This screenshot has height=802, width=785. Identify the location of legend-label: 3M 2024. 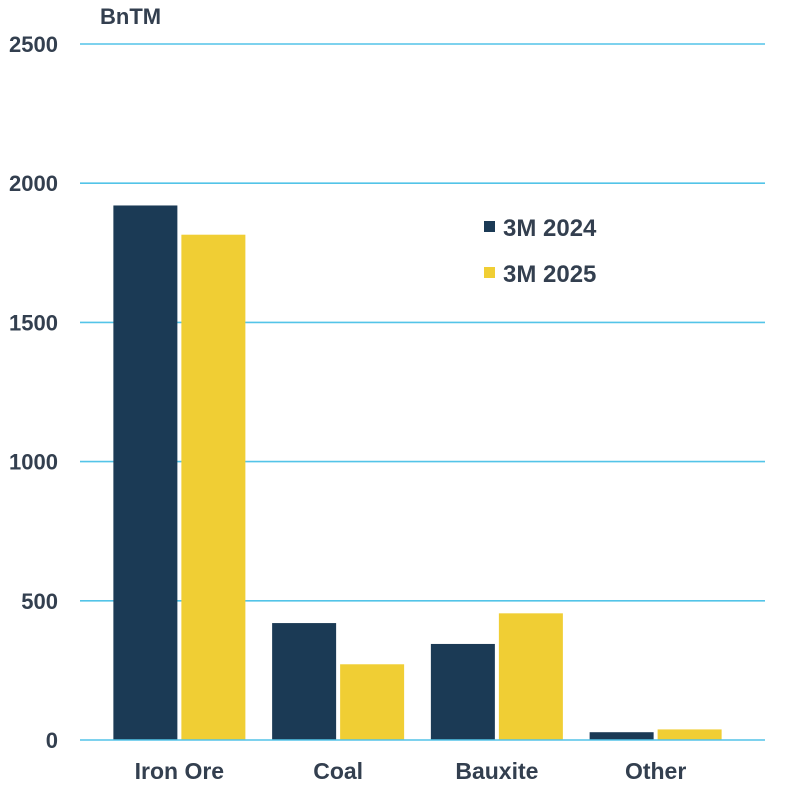
(550, 228).